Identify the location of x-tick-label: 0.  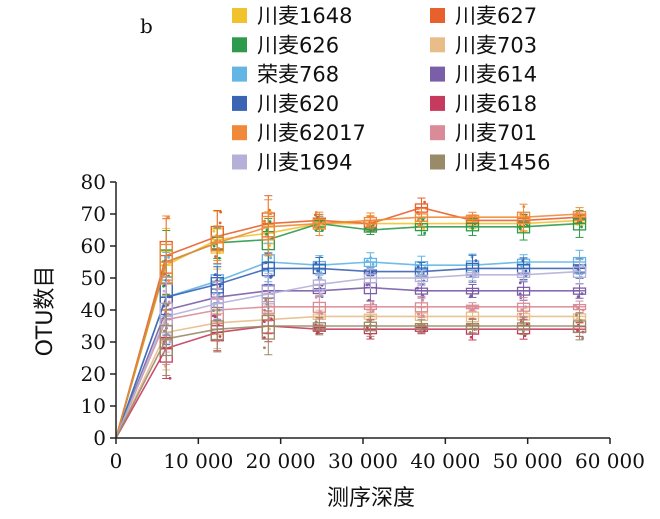
(116, 461).